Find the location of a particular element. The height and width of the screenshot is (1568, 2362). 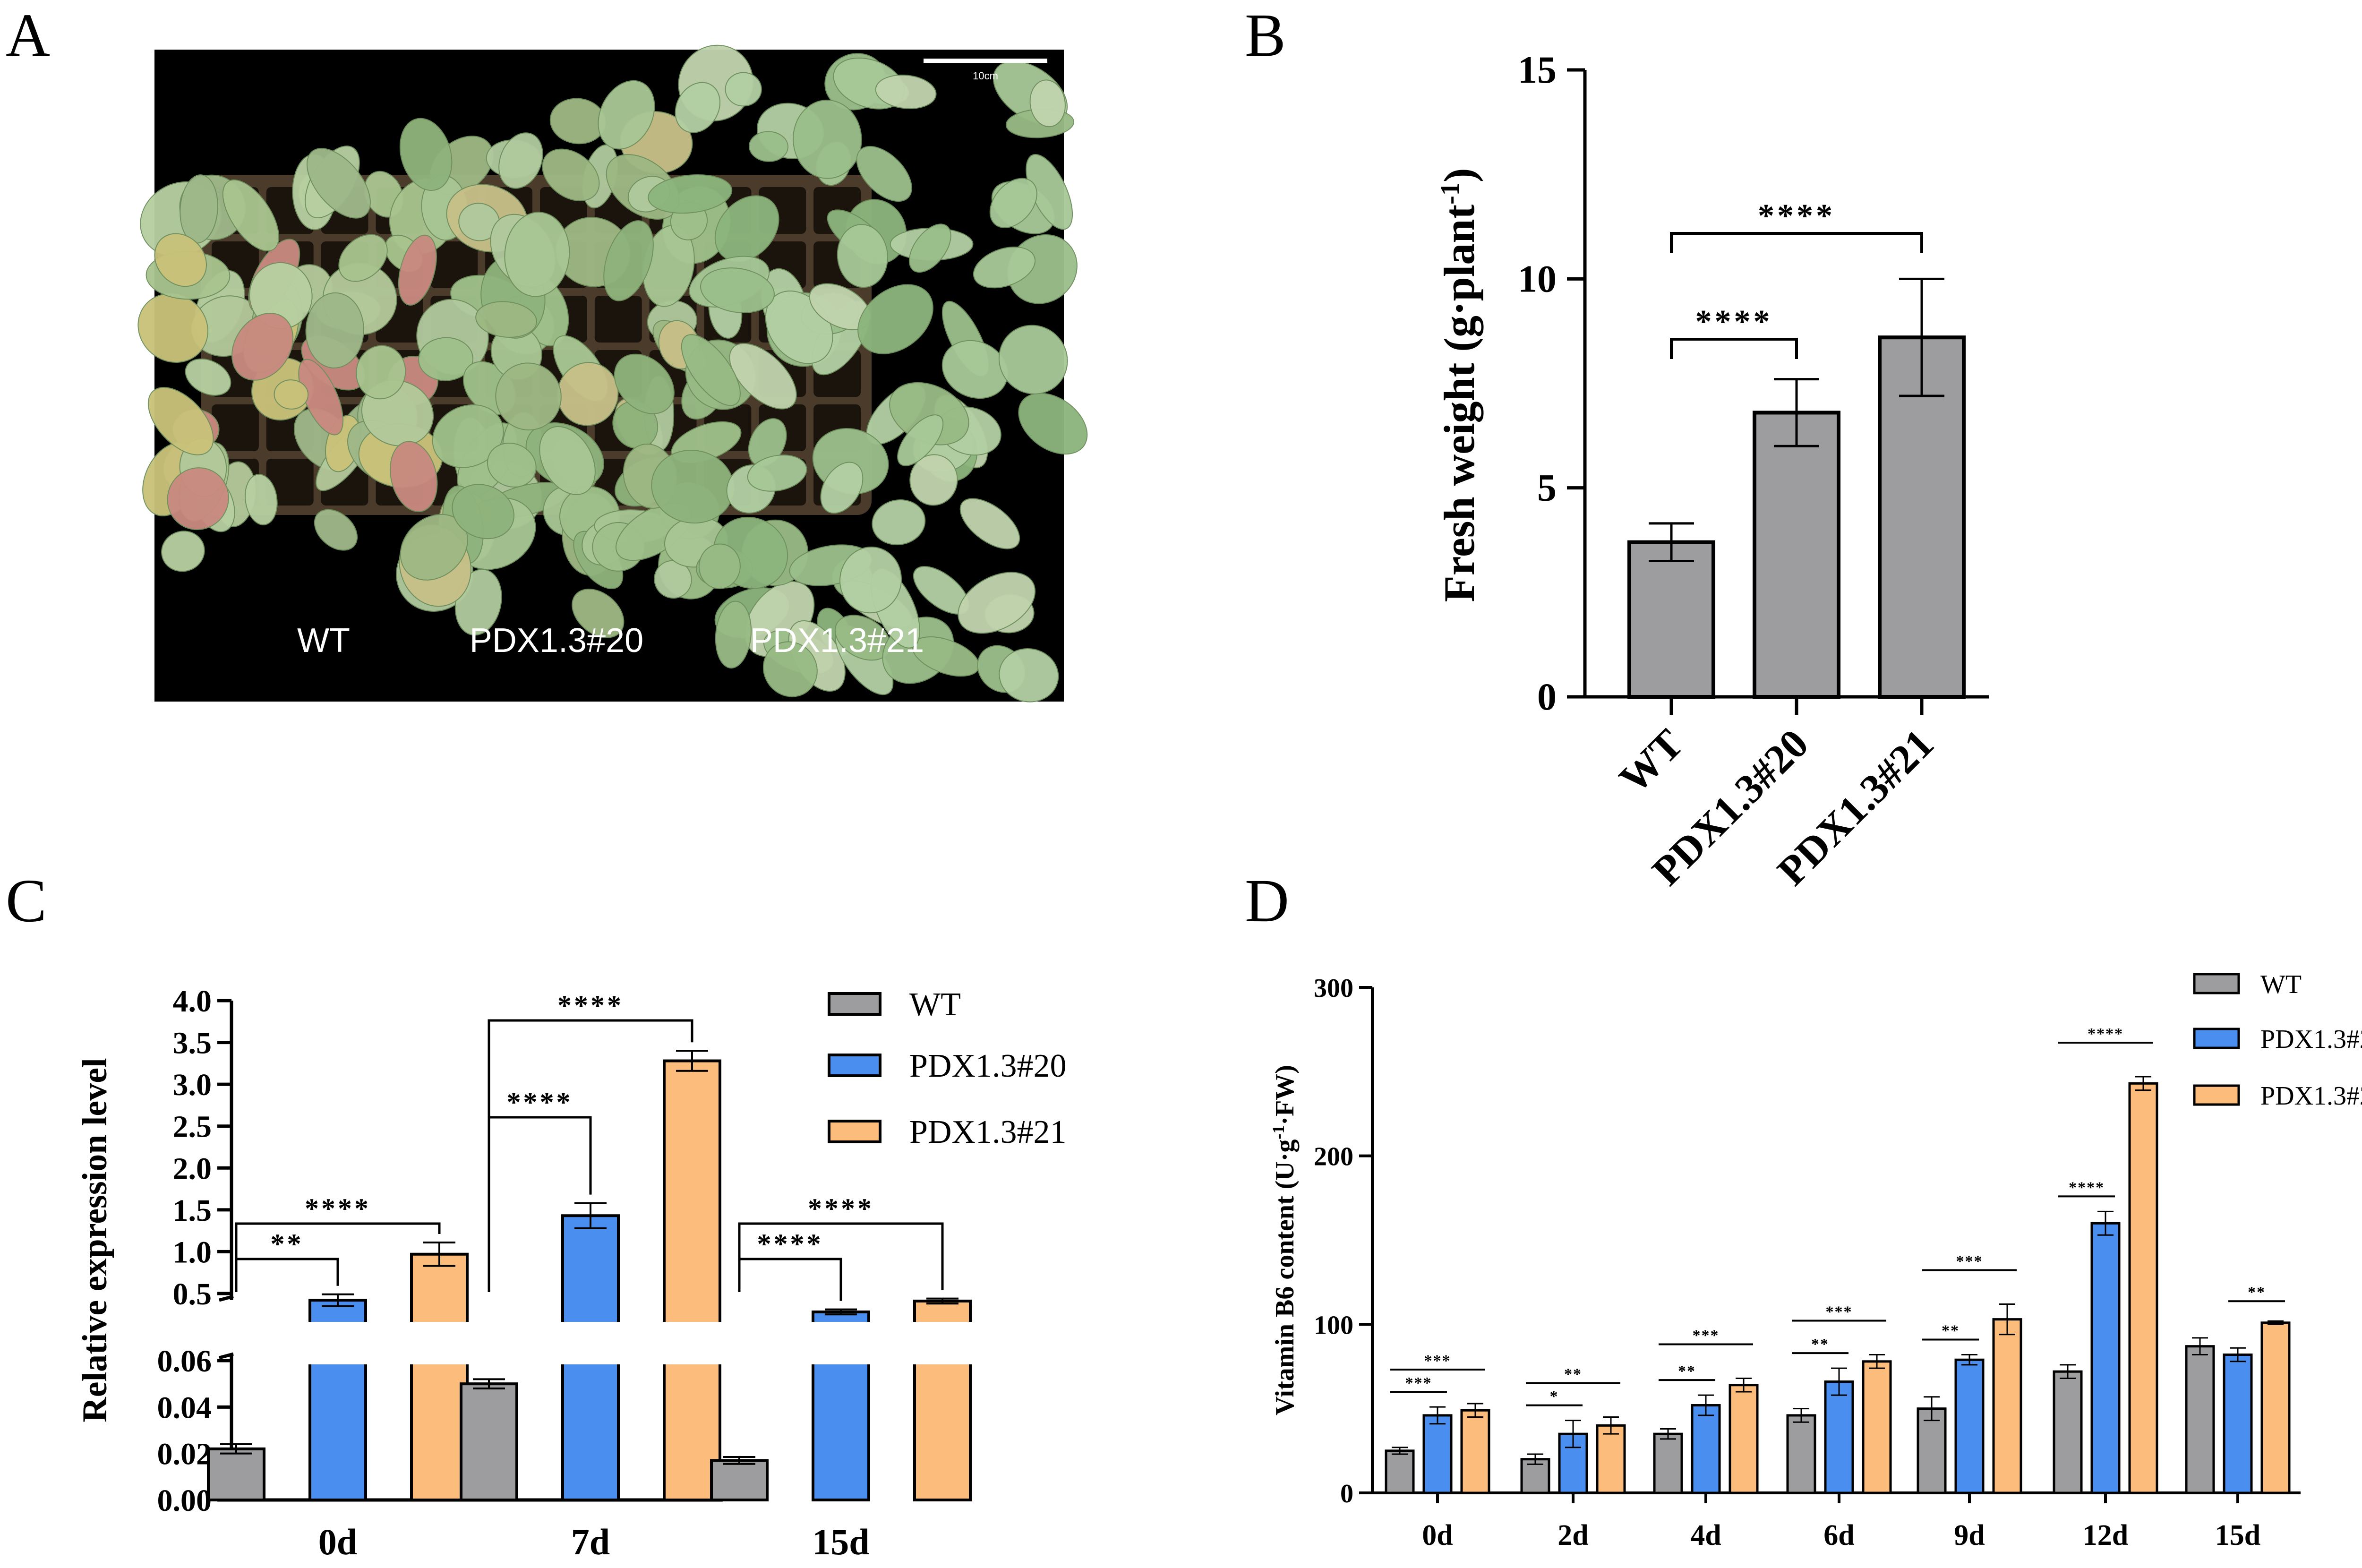

scale-bar is located at coordinates (986, 61).